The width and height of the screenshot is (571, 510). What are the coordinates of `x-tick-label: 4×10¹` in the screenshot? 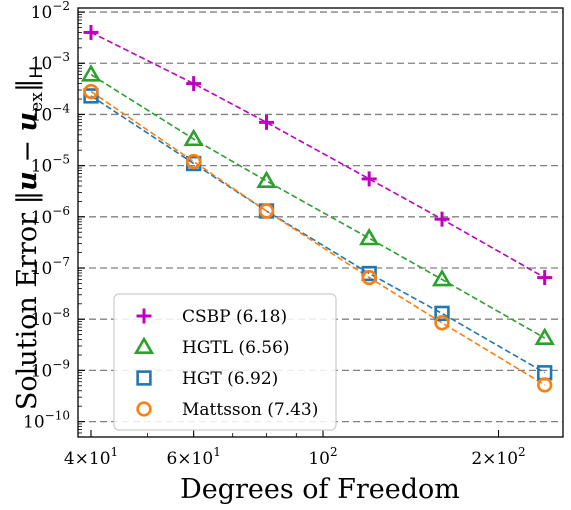 It's located at (91, 457).